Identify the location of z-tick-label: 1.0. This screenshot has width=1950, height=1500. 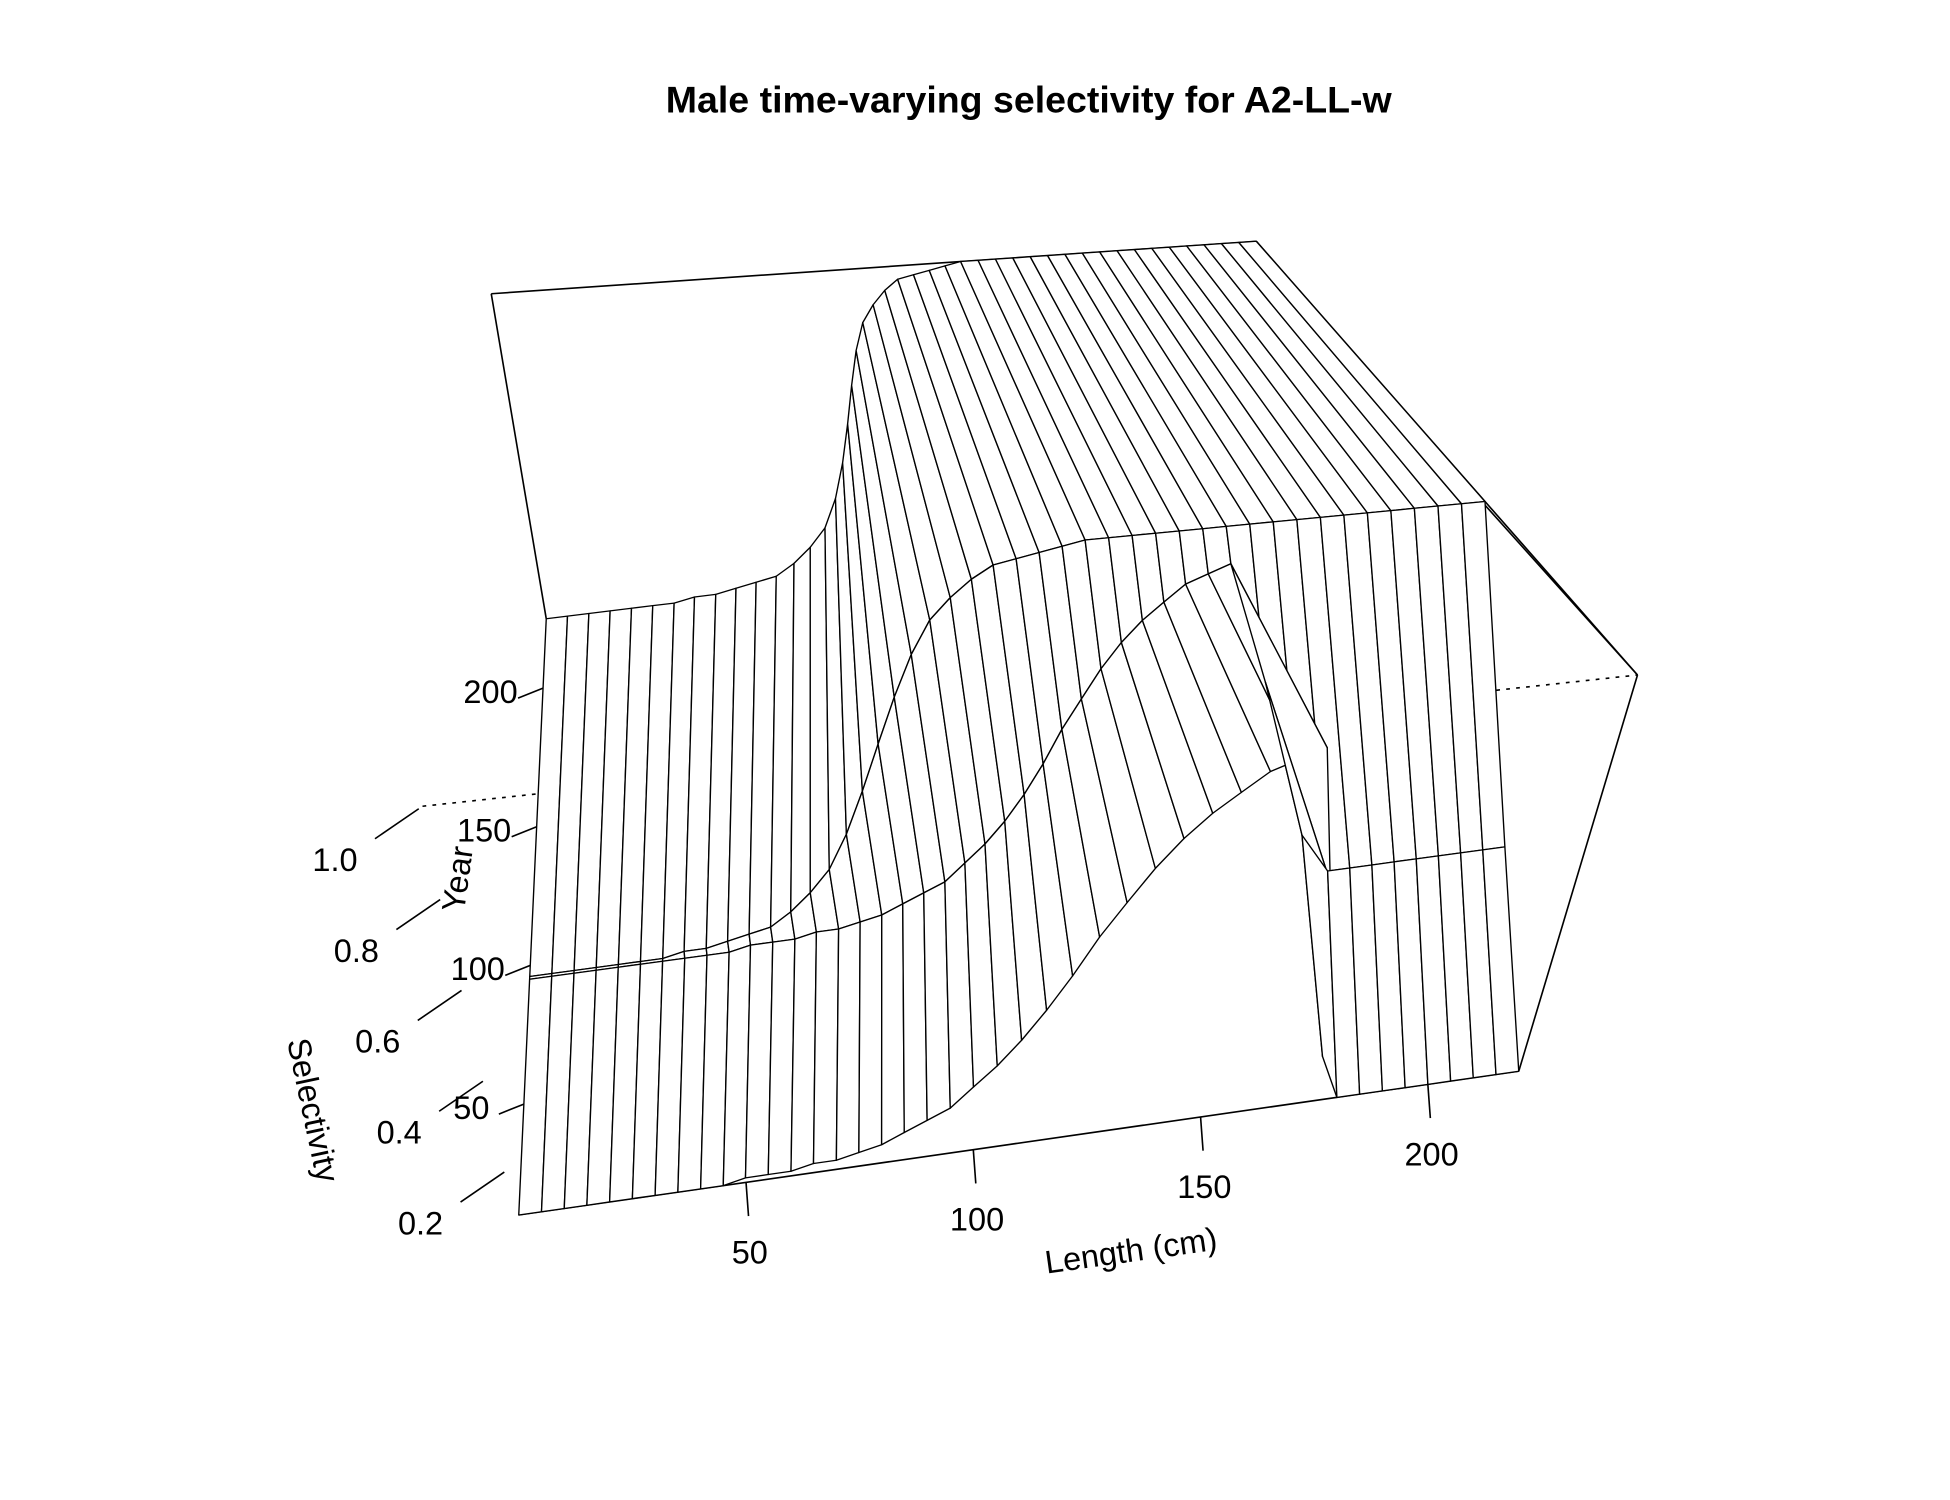
(334, 860).